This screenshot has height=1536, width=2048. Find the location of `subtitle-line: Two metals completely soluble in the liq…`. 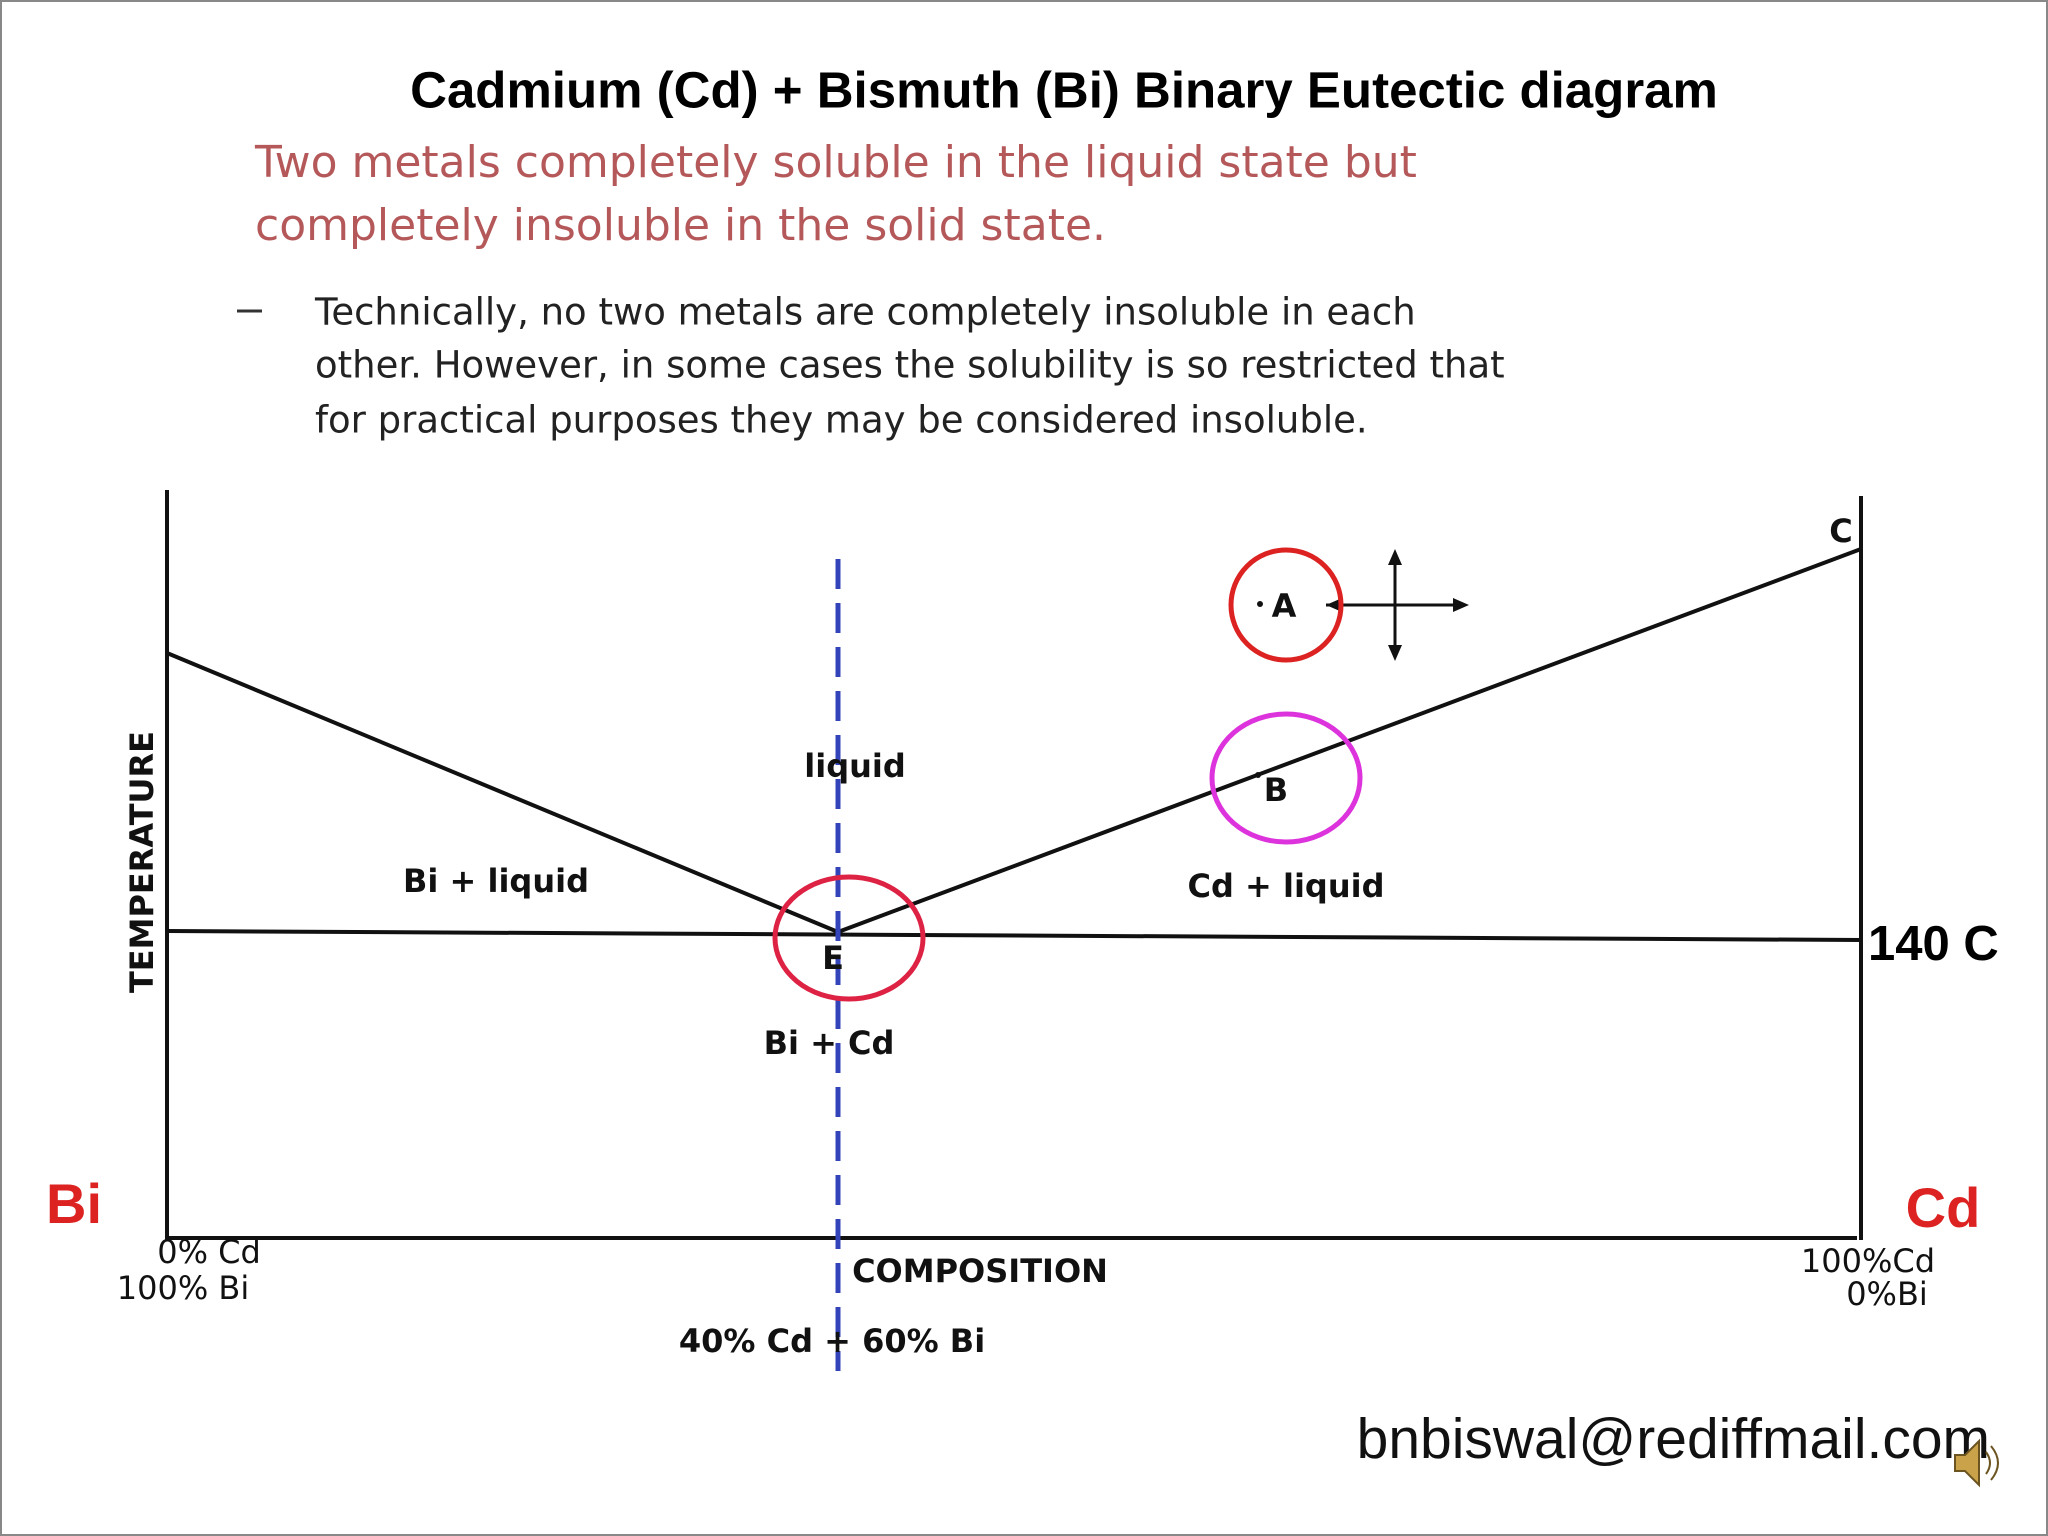

subtitle-line: Two metals completely soluble in the liq… is located at coordinates (835, 162).